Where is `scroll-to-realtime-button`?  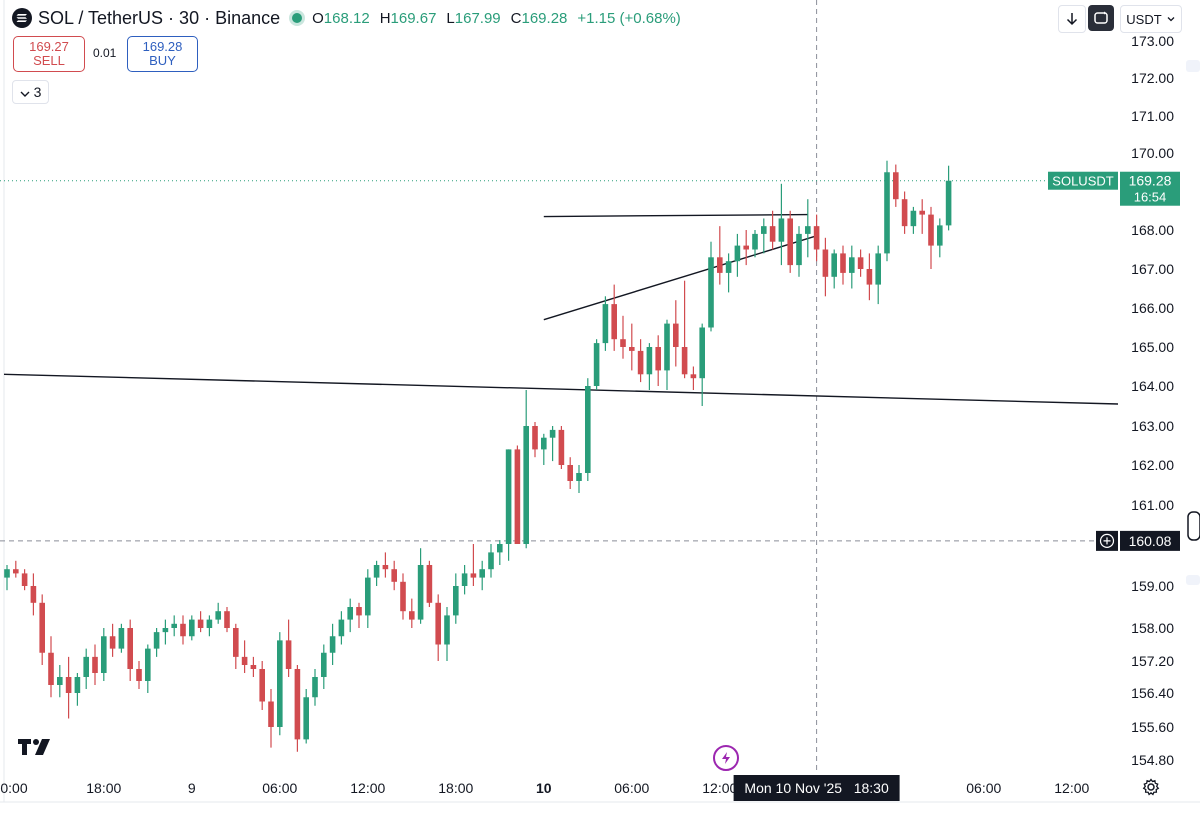 scroll-to-realtime-button is located at coordinates (1072, 19).